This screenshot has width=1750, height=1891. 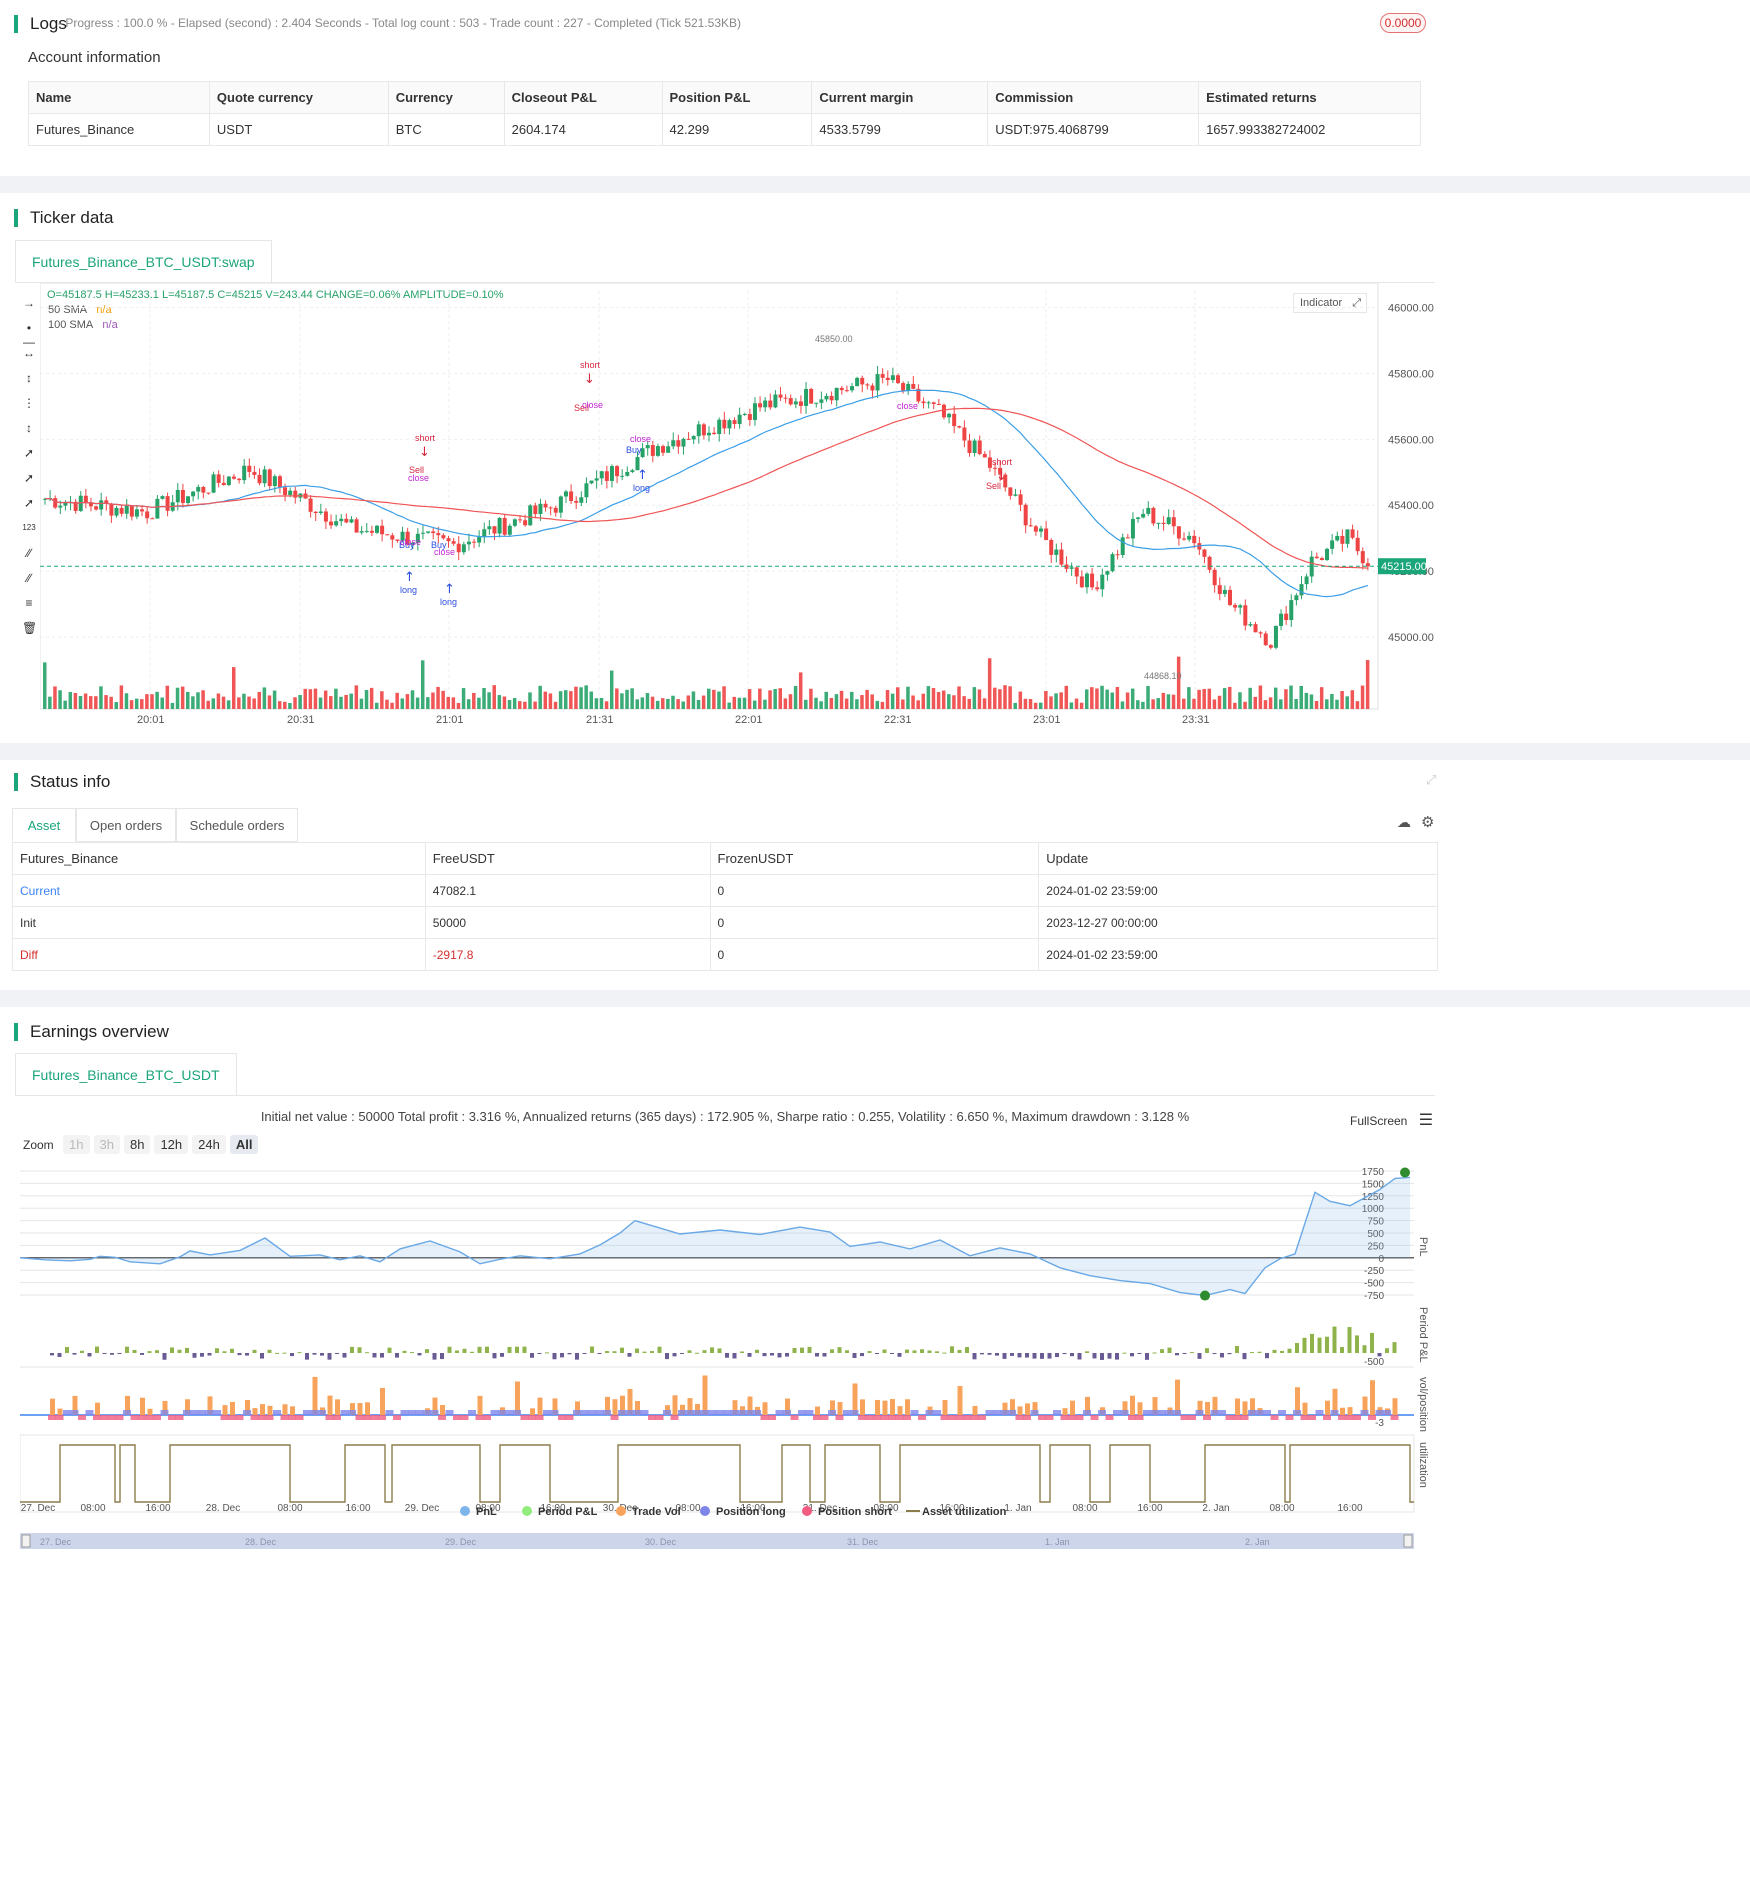 What do you see at coordinates (1426, 1120) in the screenshot?
I see `menu-icon: ☰` at bounding box center [1426, 1120].